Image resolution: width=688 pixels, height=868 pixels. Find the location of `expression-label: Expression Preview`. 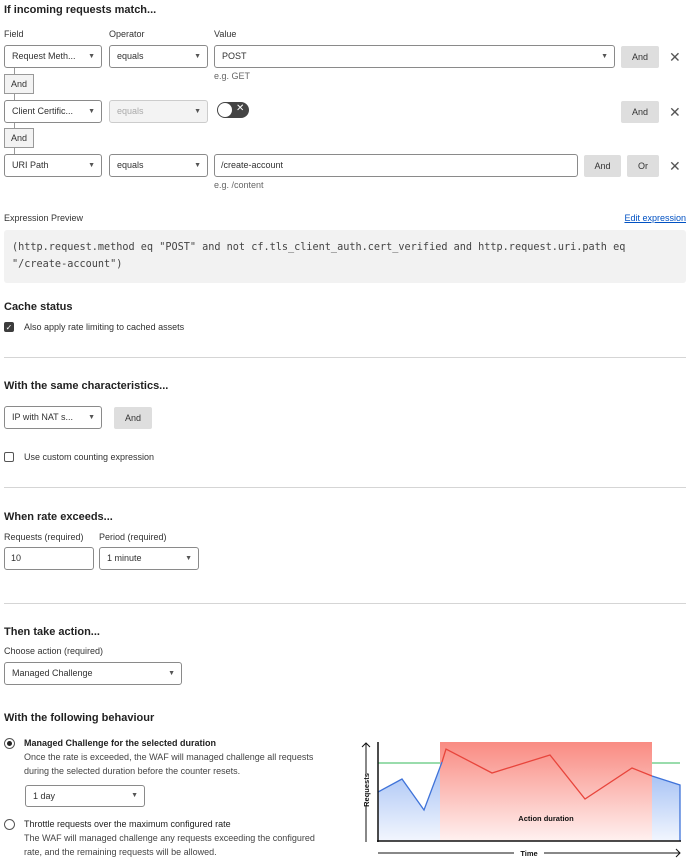

expression-label: Expression Preview is located at coordinates (44, 218).